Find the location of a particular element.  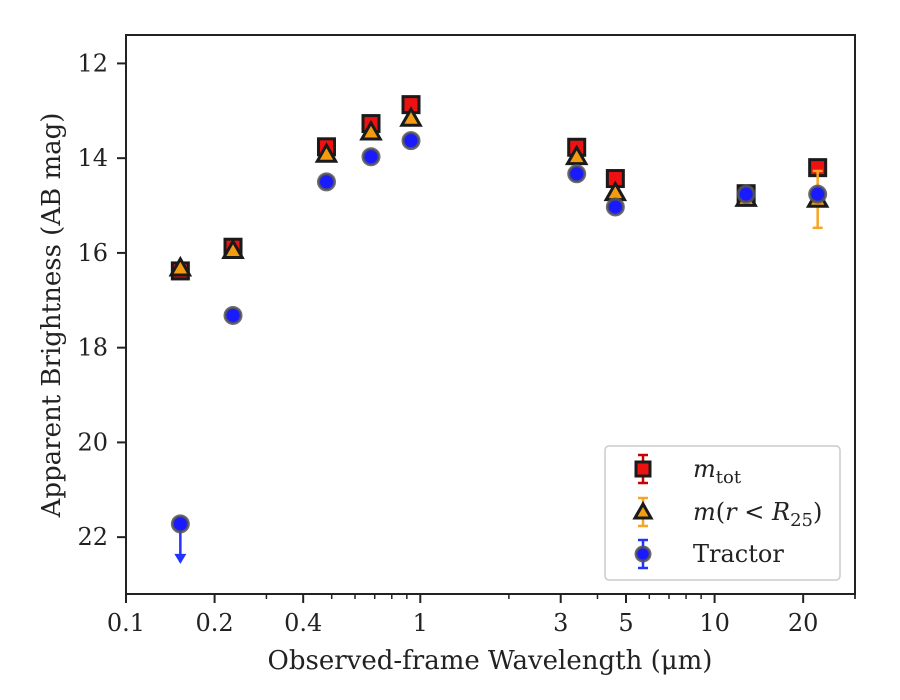

x-tick-labels: 0.1 0.2 0.4 1 3 5 10 20 is located at coordinates (463, 623).